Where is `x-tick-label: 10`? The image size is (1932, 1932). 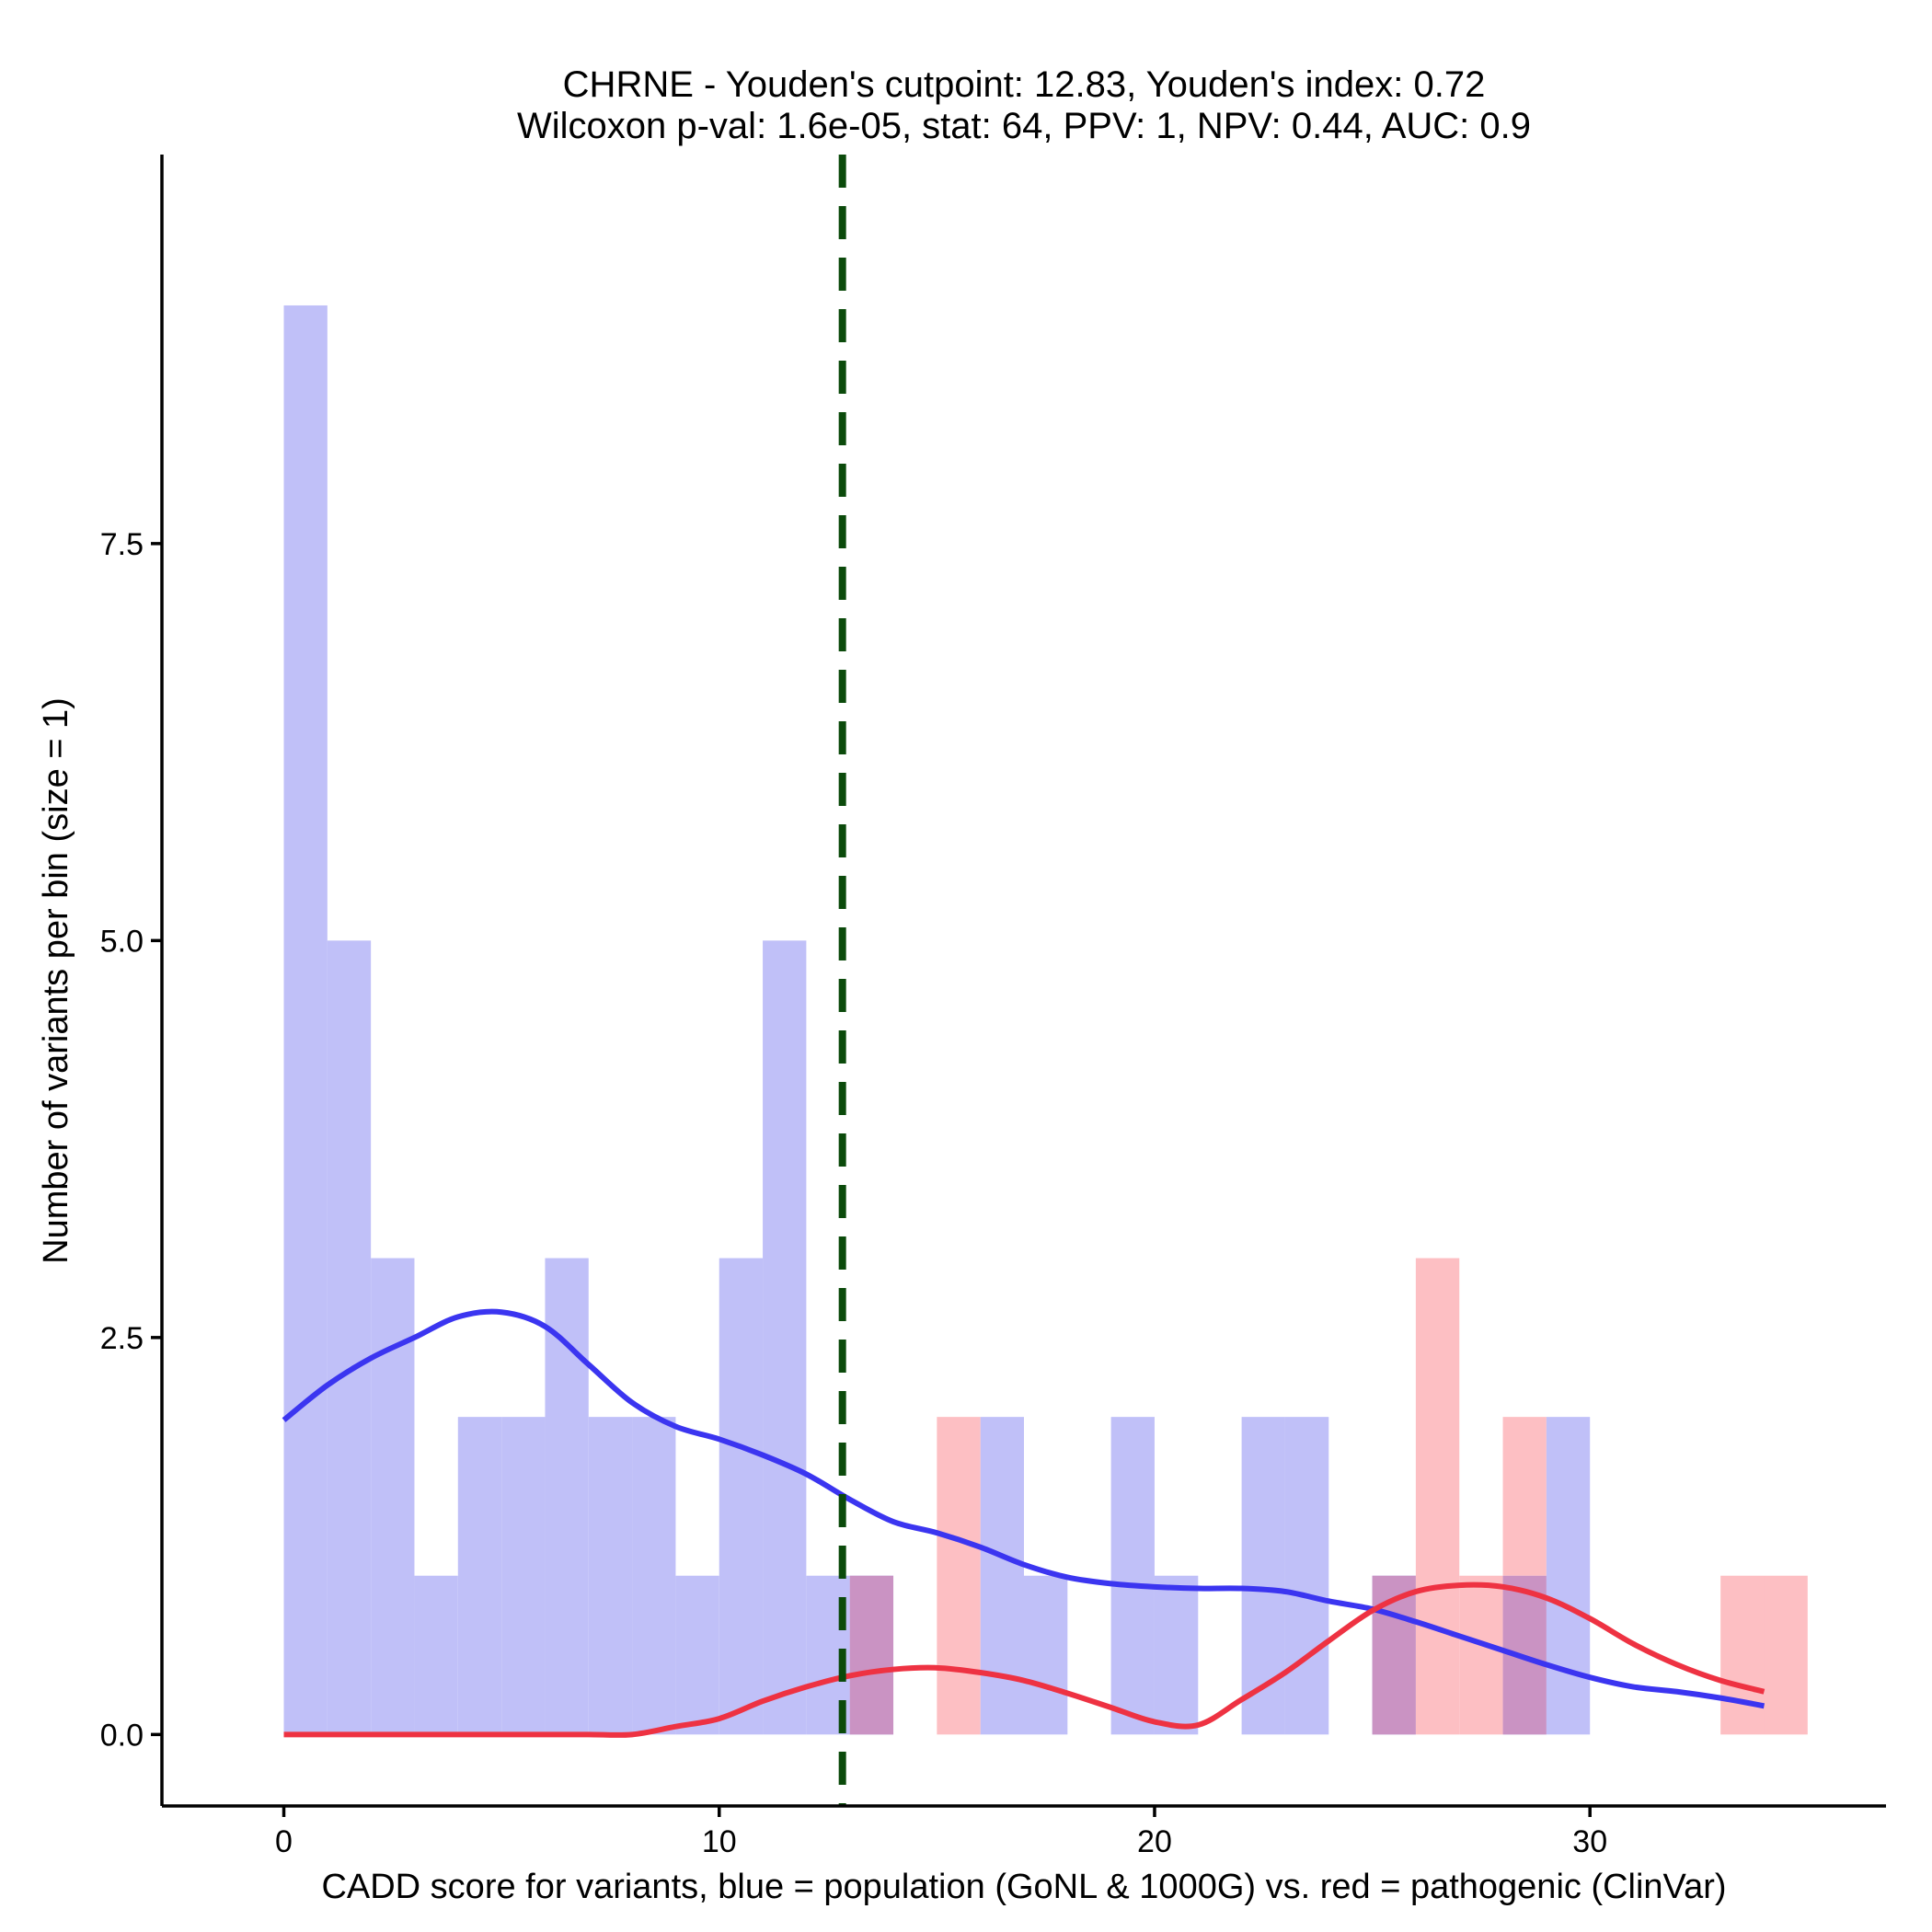 x-tick-label: 10 is located at coordinates (719, 1841).